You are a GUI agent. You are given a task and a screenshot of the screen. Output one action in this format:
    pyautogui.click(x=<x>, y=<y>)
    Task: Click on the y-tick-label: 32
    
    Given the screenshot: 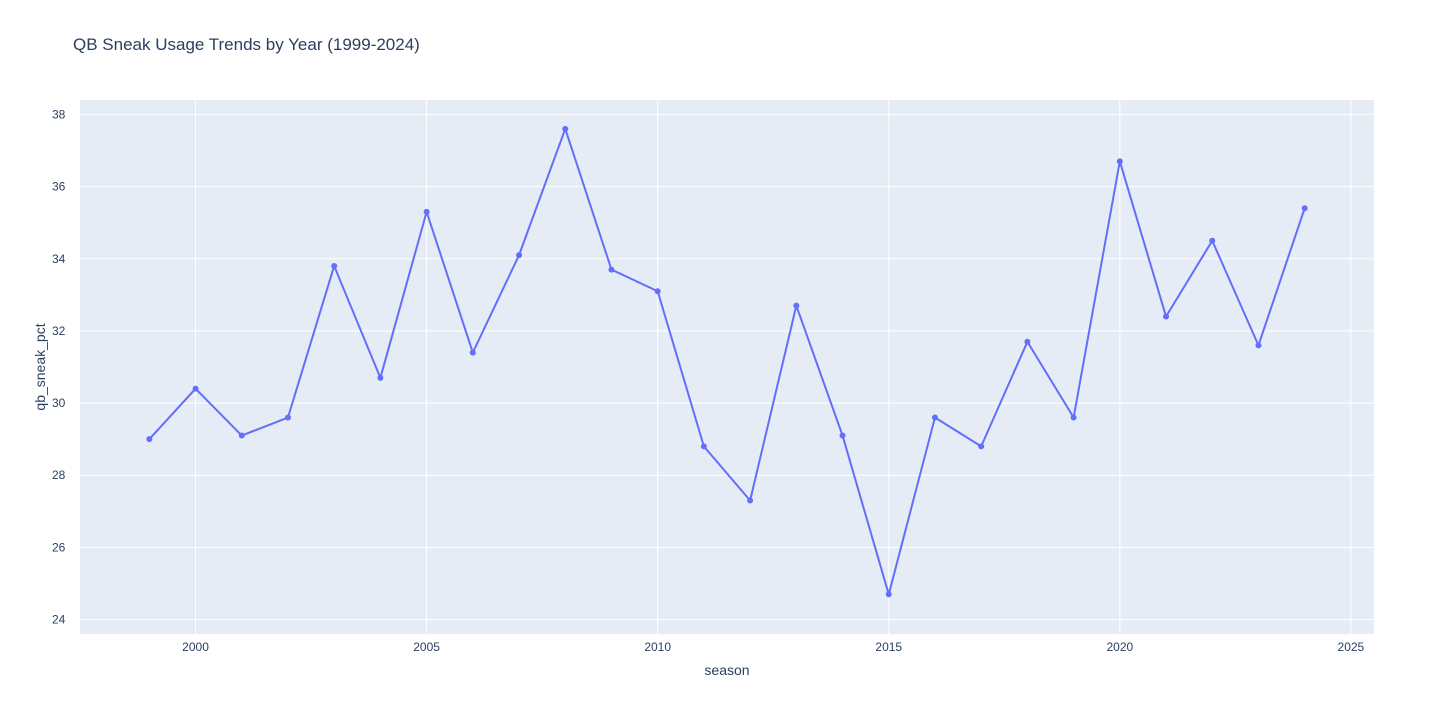 What is the action you would take?
    pyautogui.click(x=59, y=331)
    